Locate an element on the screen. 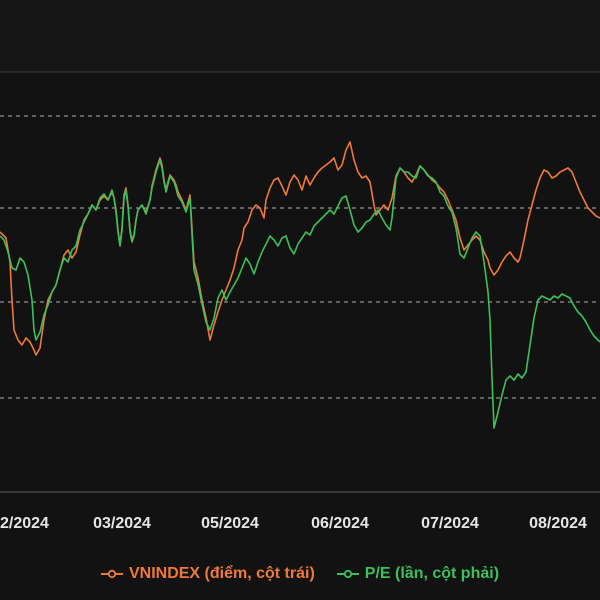 The image size is (600, 600). x-tick-label: 07/2024 is located at coordinates (450, 523).